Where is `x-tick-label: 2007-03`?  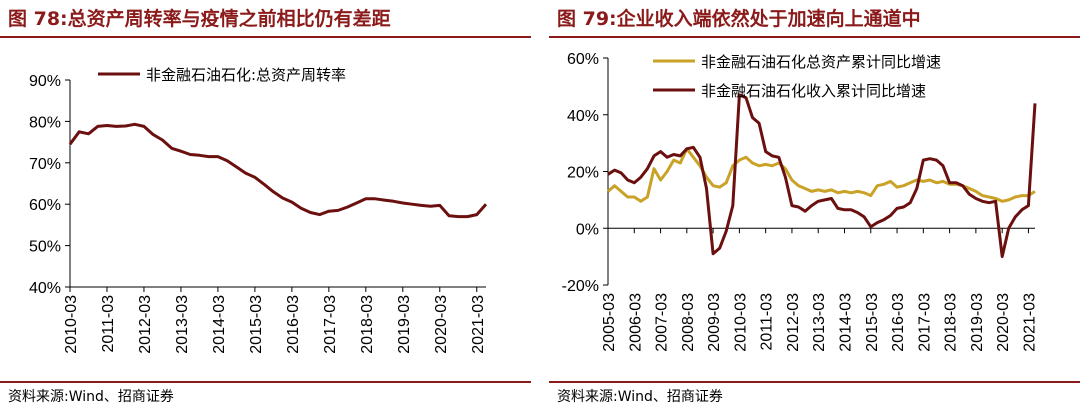
x-tick-label: 2007-03 is located at coordinates (662, 322).